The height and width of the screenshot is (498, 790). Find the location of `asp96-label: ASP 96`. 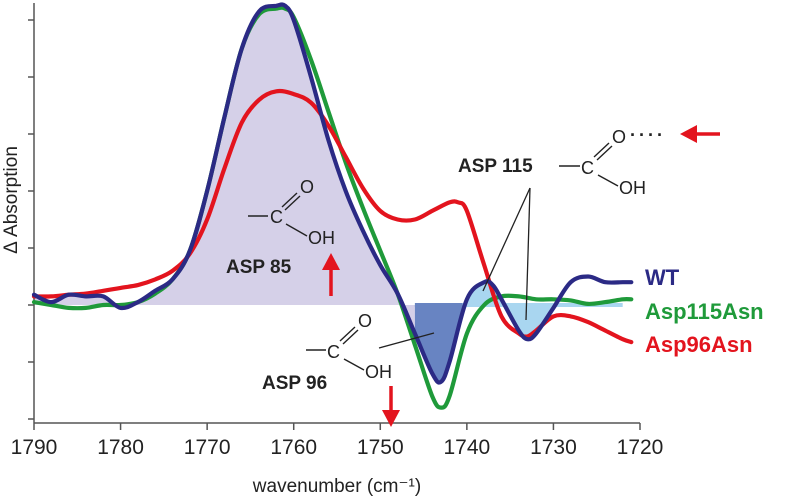

asp96-label: ASP 96 is located at coordinates (294, 383).